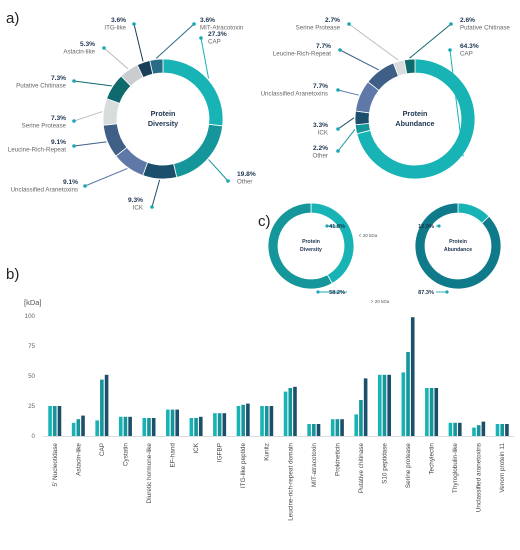 This screenshot has height=550, width=520. What do you see at coordinates (37, 150) in the screenshot?
I see `slice-label-leucine-rich-repeat: Leucine-Rich-Repeat` at bounding box center [37, 150].